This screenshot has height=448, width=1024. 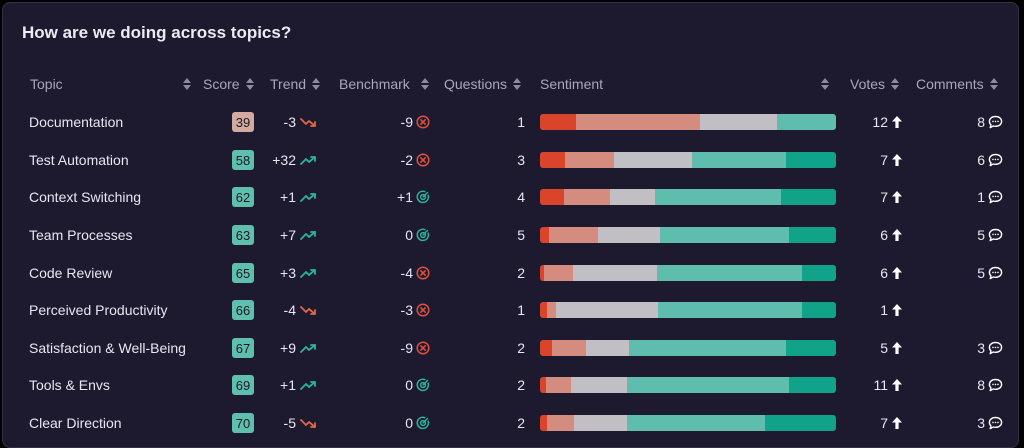 What do you see at coordinates (957, 84) in the screenshot?
I see `column-header-comments: Comments` at bounding box center [957, 84].